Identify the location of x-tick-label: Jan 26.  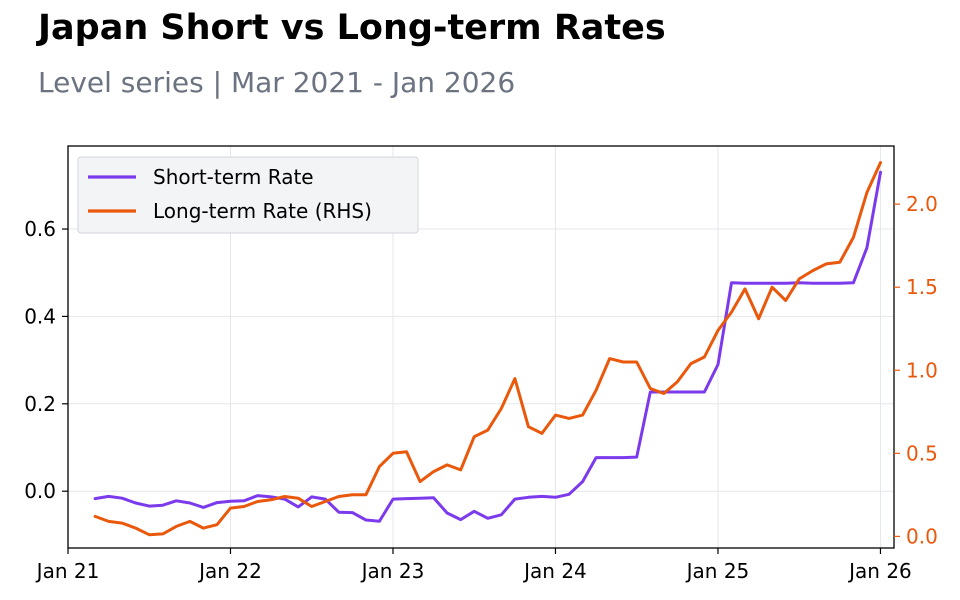
(879, 571).